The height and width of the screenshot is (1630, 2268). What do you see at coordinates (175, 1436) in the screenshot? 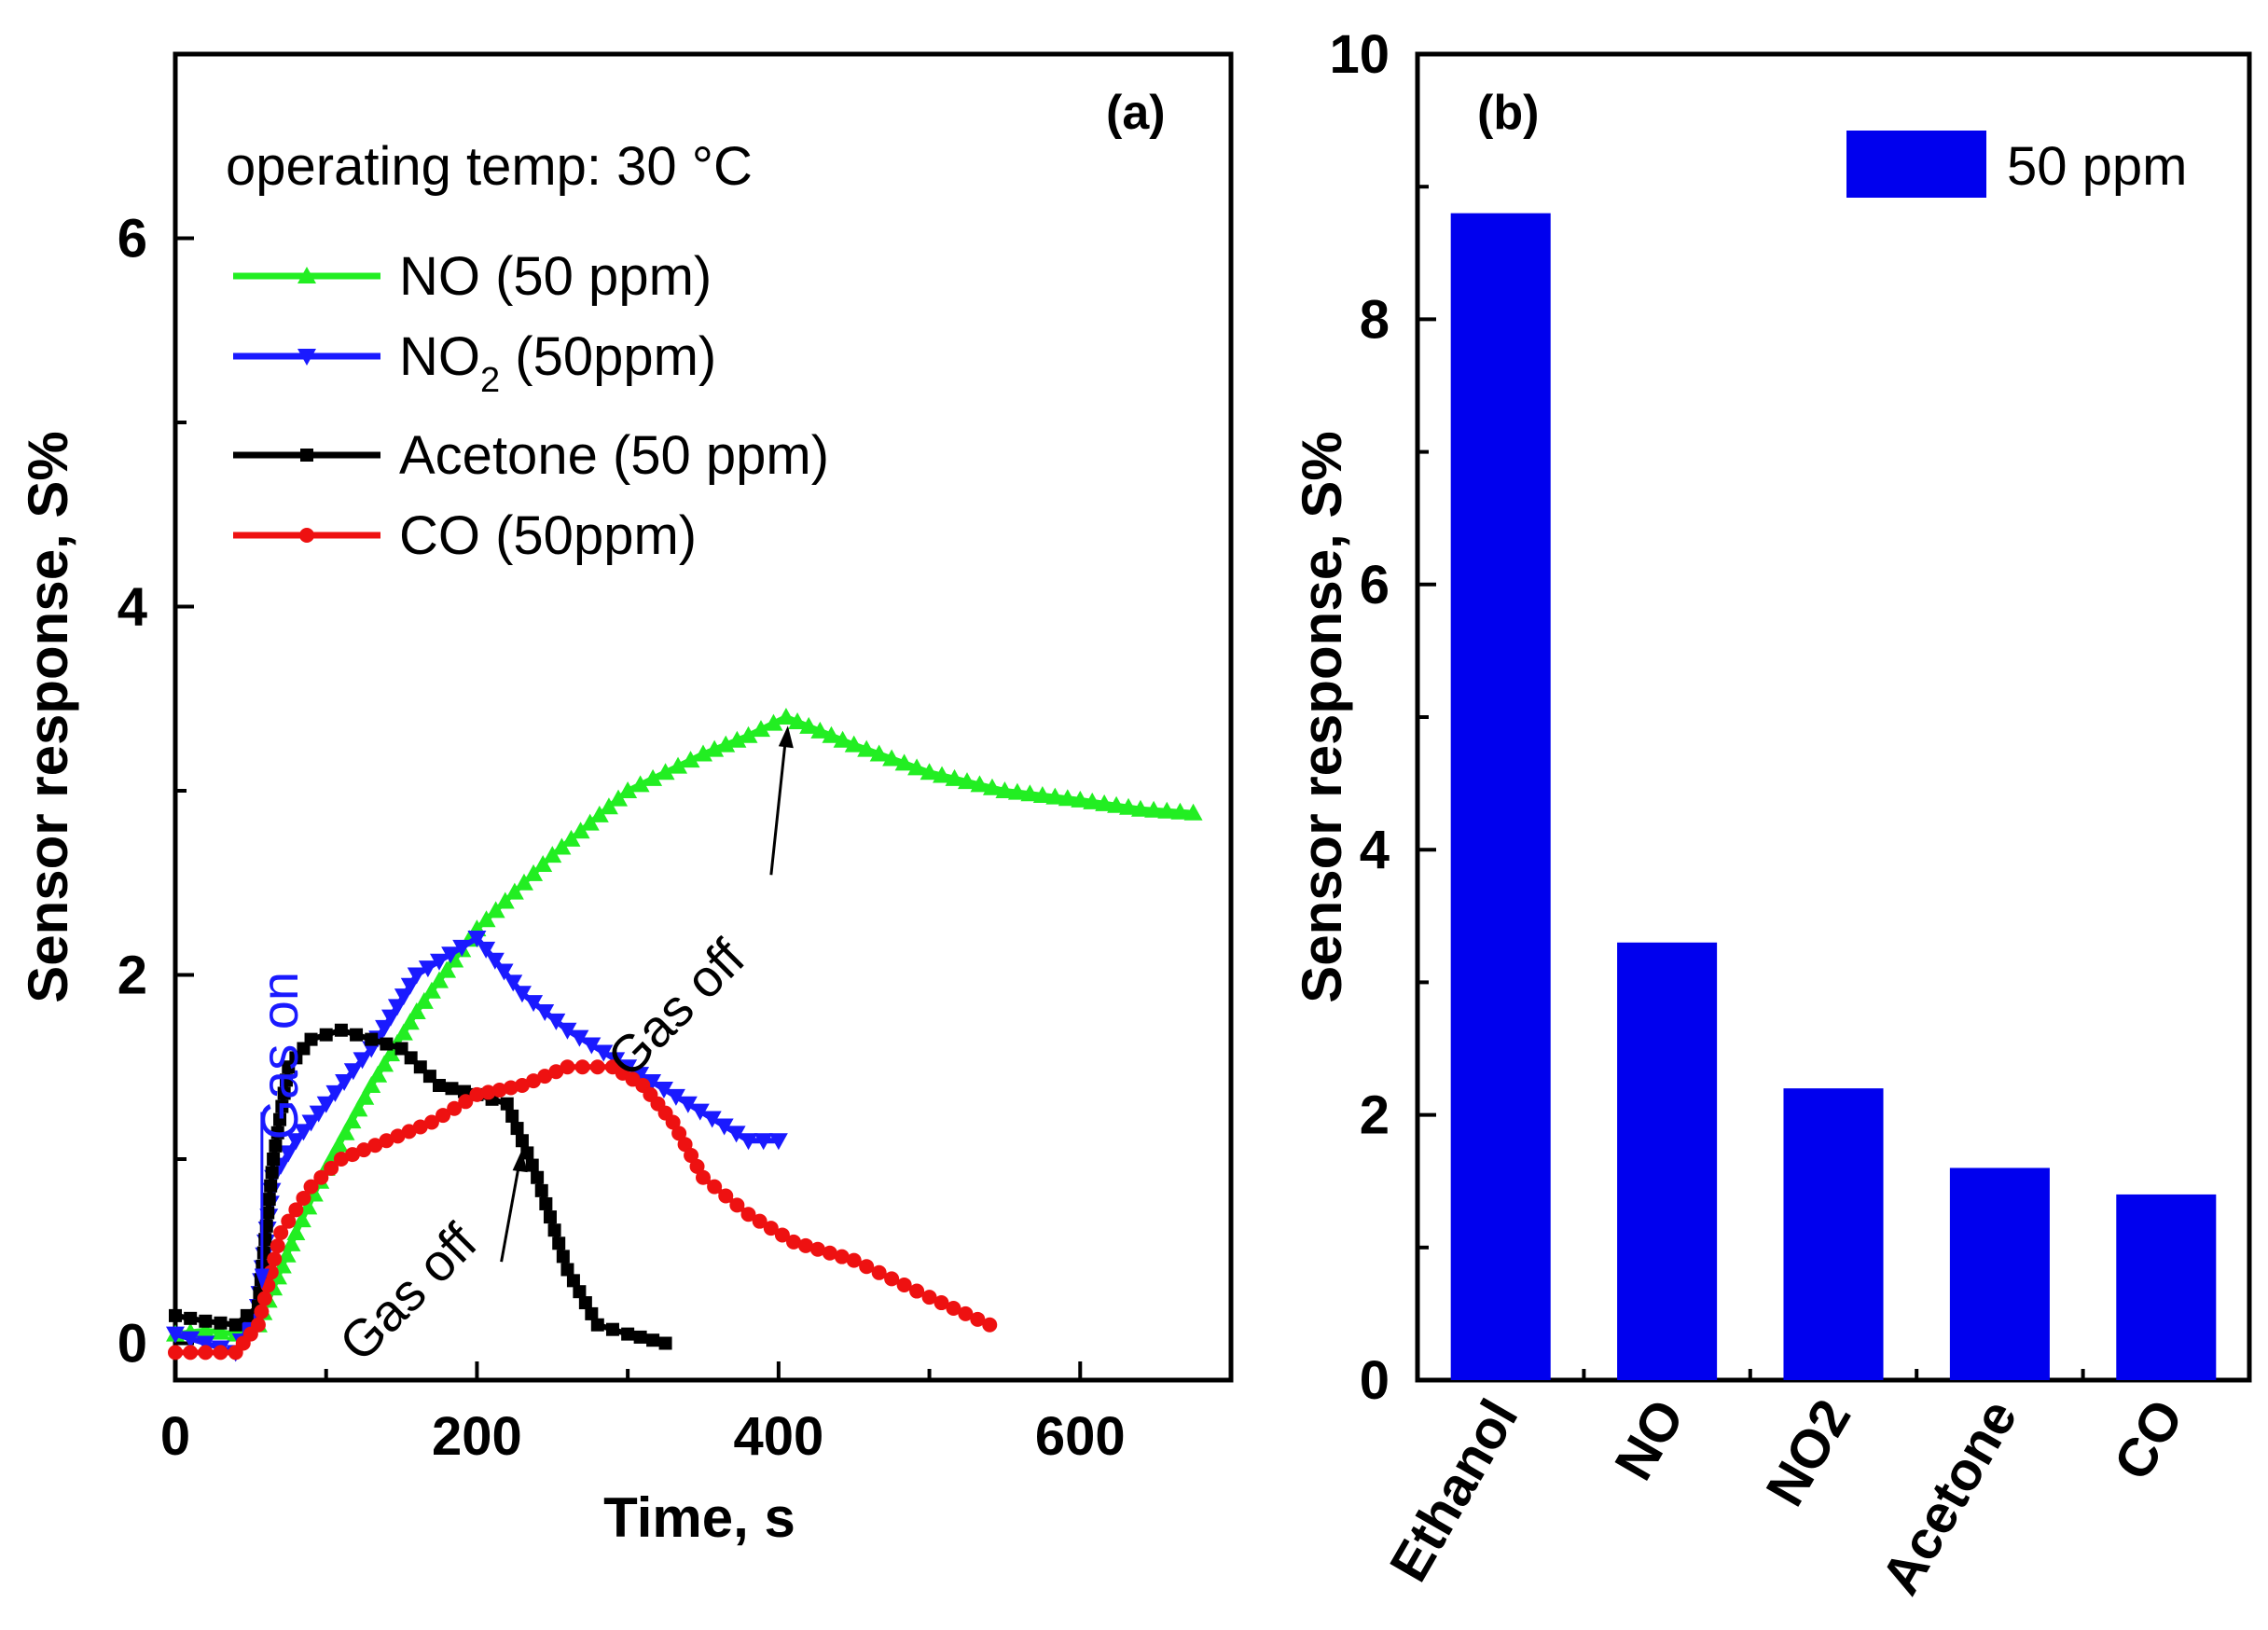
I see `x-tick-label: 0` at bounding box center [175, 1436].